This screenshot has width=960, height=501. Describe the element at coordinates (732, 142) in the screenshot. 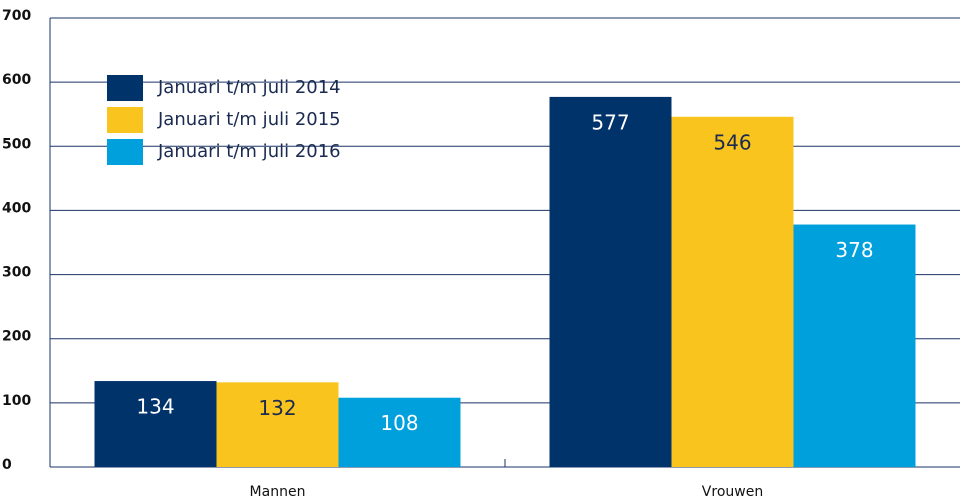

I see `data-label: 546` at that location.